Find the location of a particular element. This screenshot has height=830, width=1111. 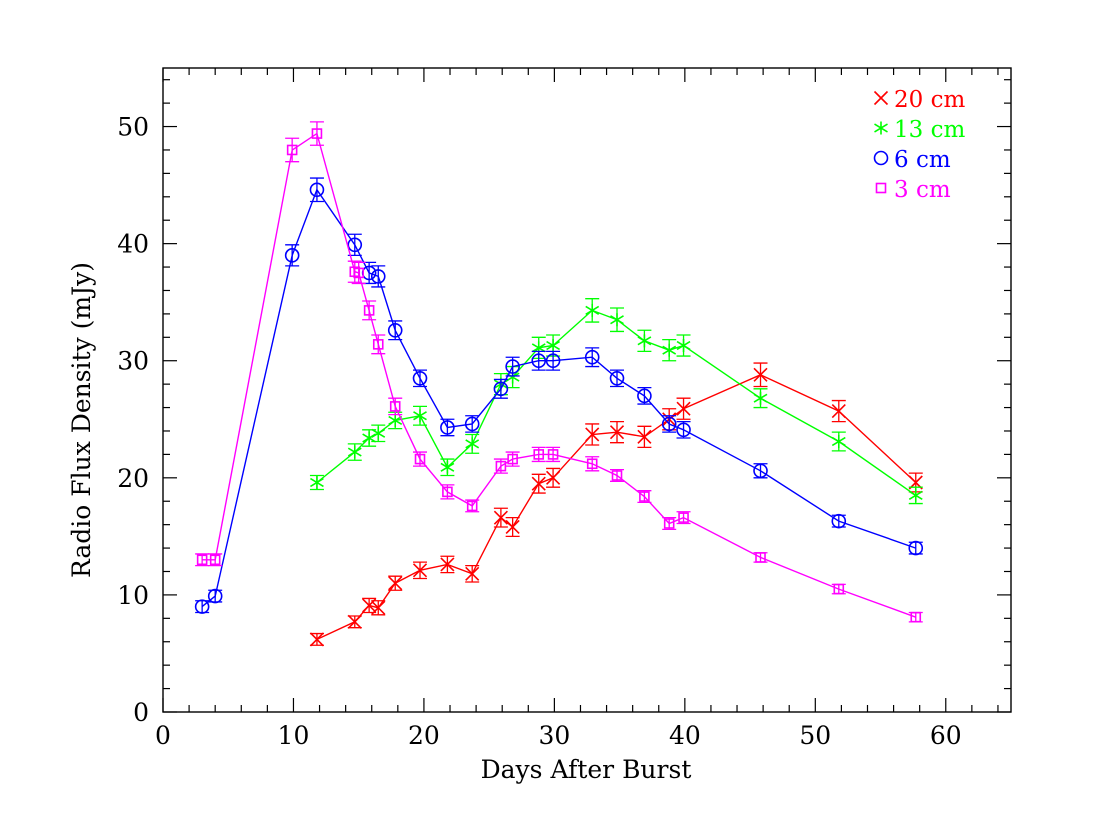

y-tick-label: 0 is located at coordinates (141, 712).